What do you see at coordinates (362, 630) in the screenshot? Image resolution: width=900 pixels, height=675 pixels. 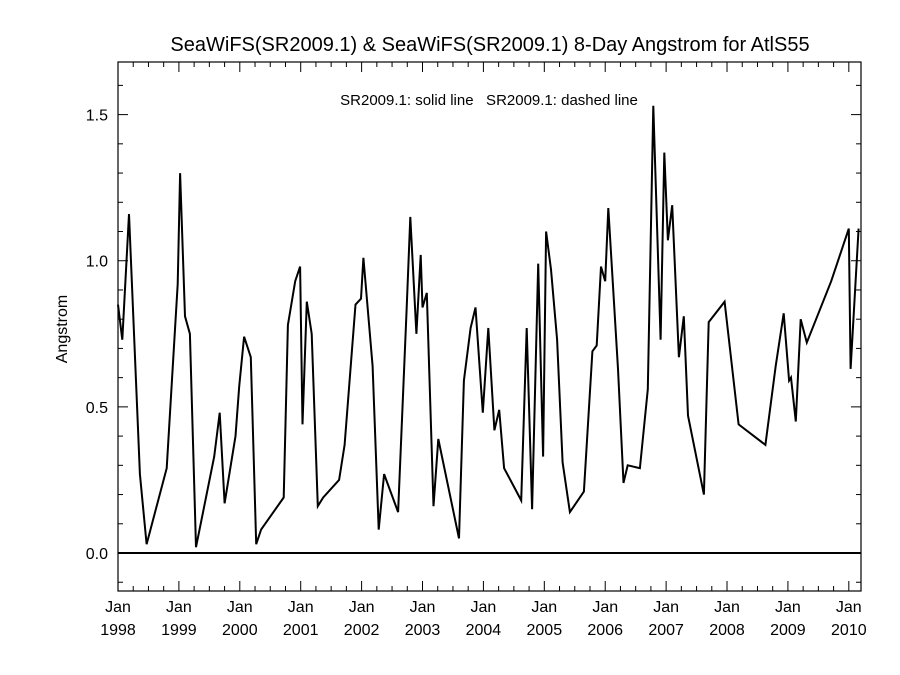 I see `x-tick-year-label: 2002` at bounding box center [362, 630].